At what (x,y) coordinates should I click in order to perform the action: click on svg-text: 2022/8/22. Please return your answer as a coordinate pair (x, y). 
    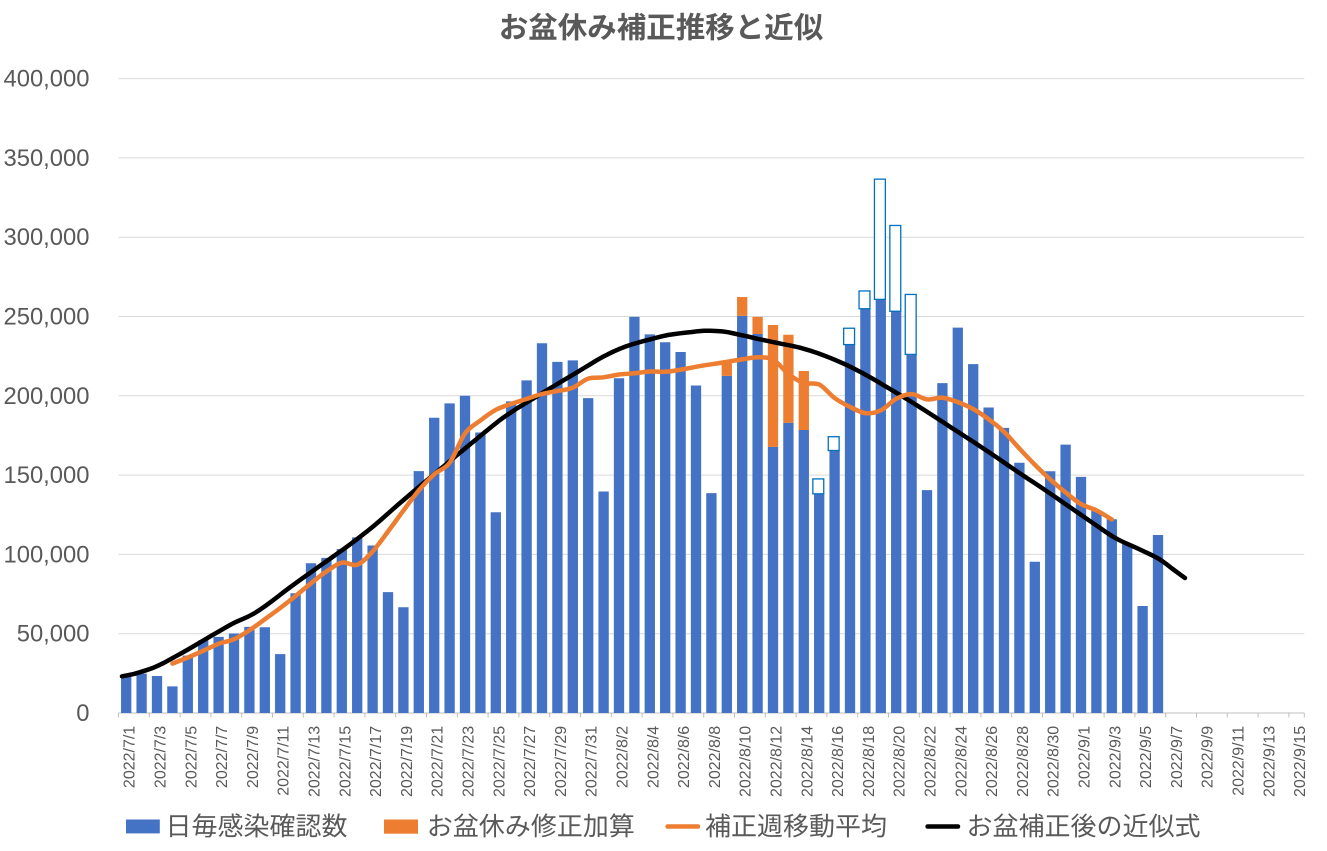
    Looking at the image, I should click on (931, 761).